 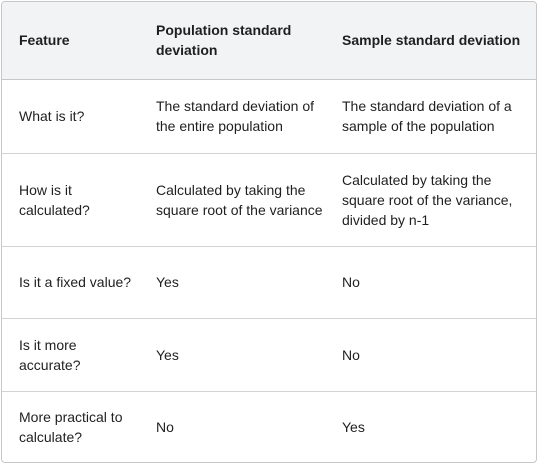 I want to click on feature-cell: What is it?, so click(x=70, y=116).